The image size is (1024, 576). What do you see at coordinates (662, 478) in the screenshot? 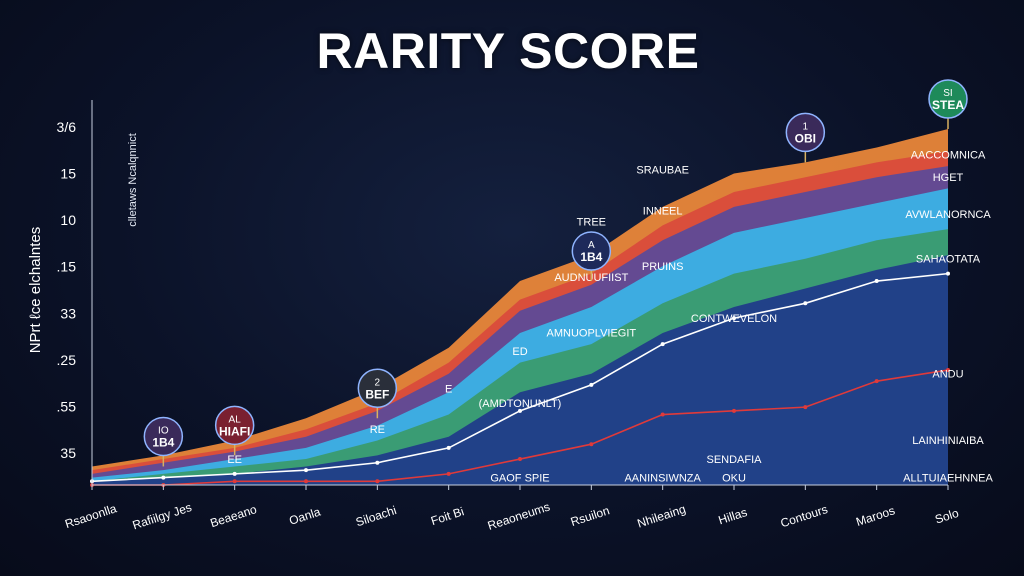
I see `area-annotation: AANINSIWNZA` at bounding box center [662, 478].